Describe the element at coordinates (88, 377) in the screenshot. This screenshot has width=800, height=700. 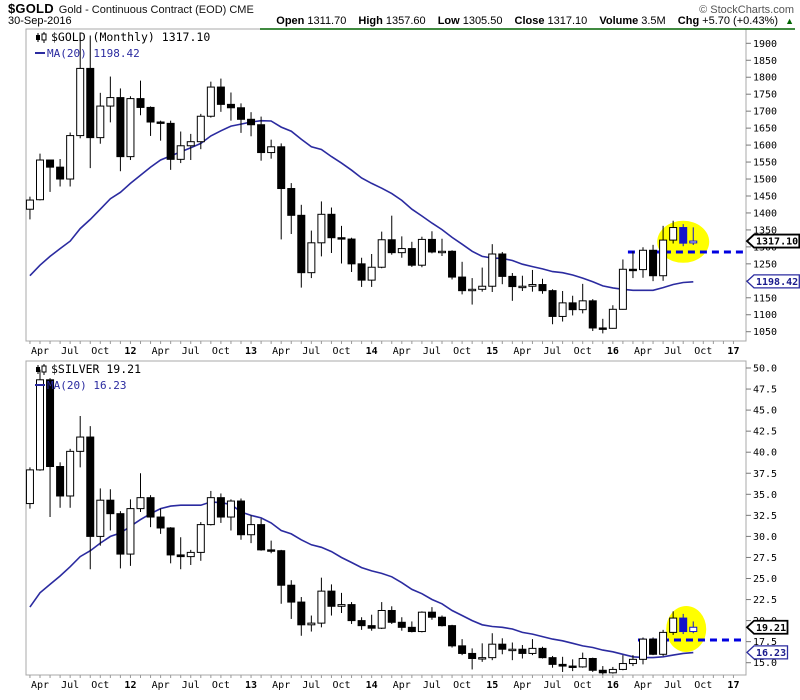
I see `silver-legend: $SILVER 19.21 MA(20) 16.23` at that location.